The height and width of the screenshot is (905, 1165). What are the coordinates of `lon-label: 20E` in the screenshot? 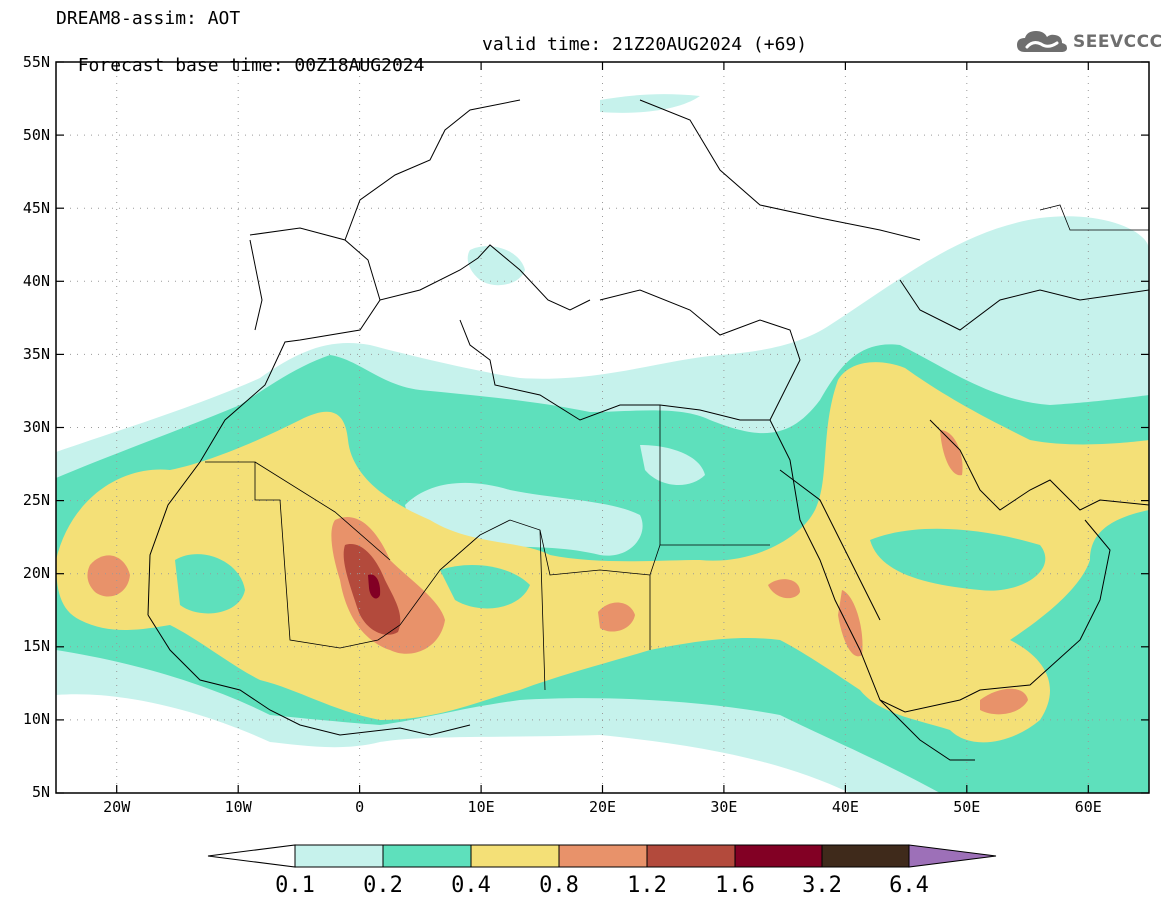 It's located at (602, 807).